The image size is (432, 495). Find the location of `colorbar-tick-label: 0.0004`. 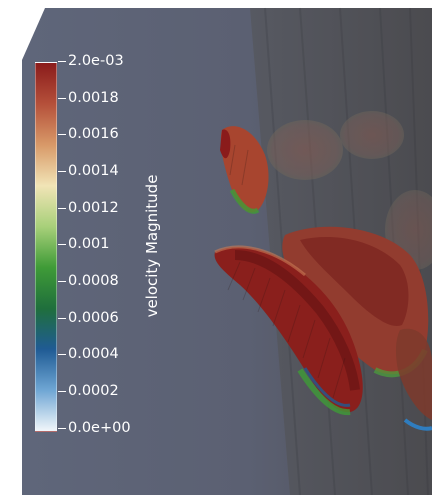

colorbar-tick-label: 0.0004 is located at coordinates (88, 354).